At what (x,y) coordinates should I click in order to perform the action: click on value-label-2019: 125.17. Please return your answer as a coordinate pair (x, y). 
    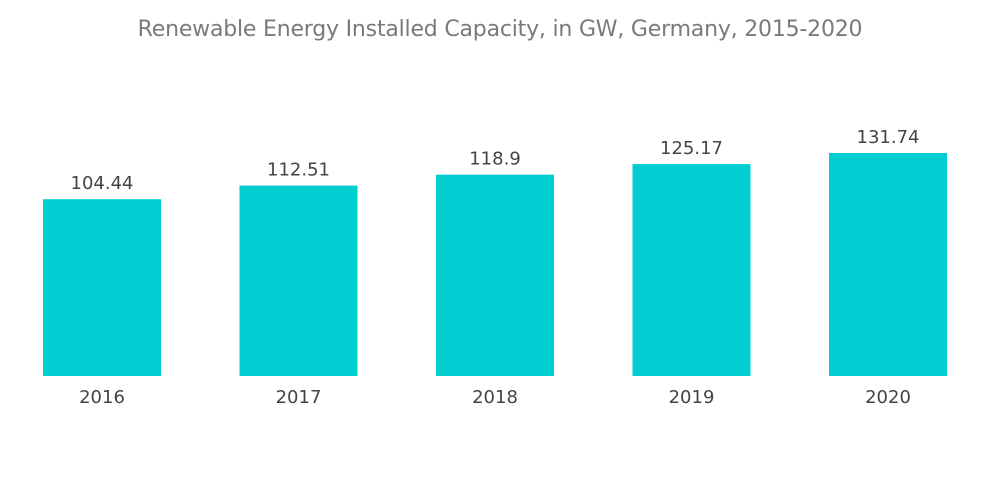
    Looking at the image, I should click on (691, 148).